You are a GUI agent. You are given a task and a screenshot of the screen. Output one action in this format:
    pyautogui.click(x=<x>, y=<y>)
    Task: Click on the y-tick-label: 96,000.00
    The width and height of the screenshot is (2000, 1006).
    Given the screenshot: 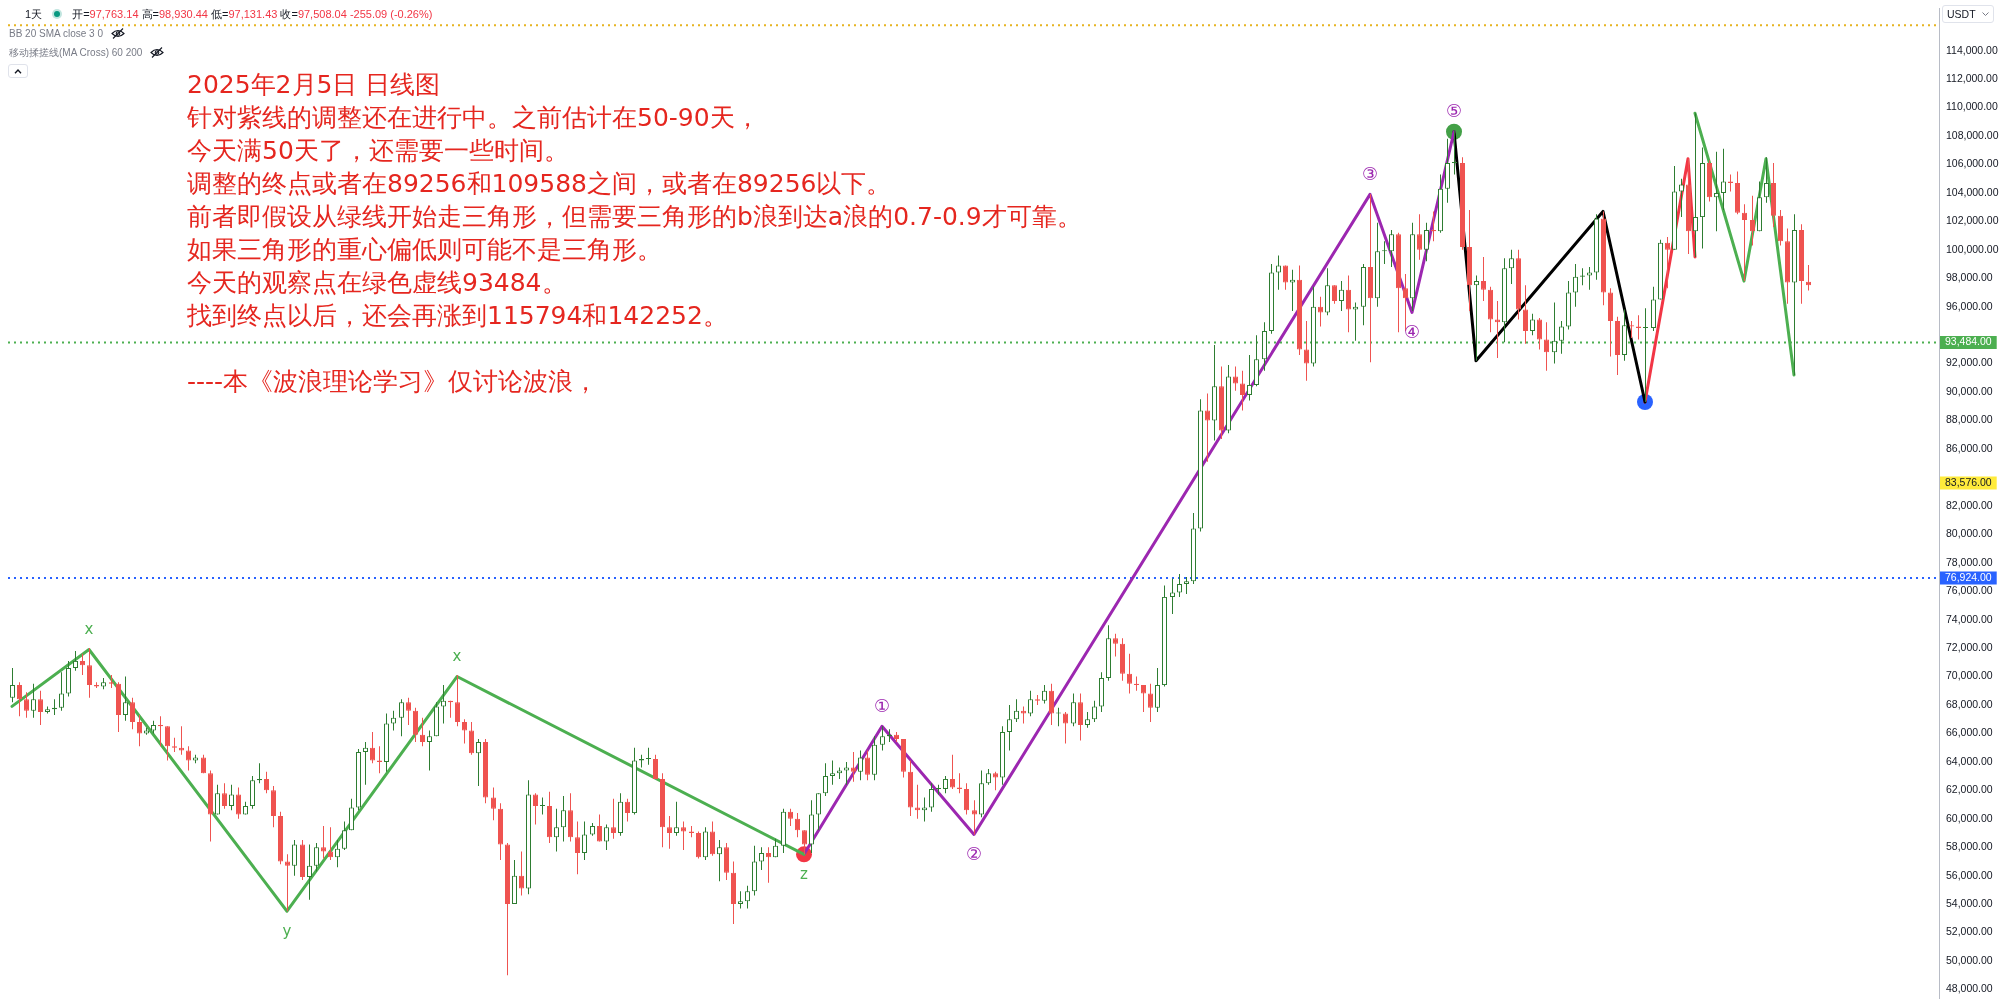 What is the action you would take?
    pyautogui.click(x=1969, y=305)
    